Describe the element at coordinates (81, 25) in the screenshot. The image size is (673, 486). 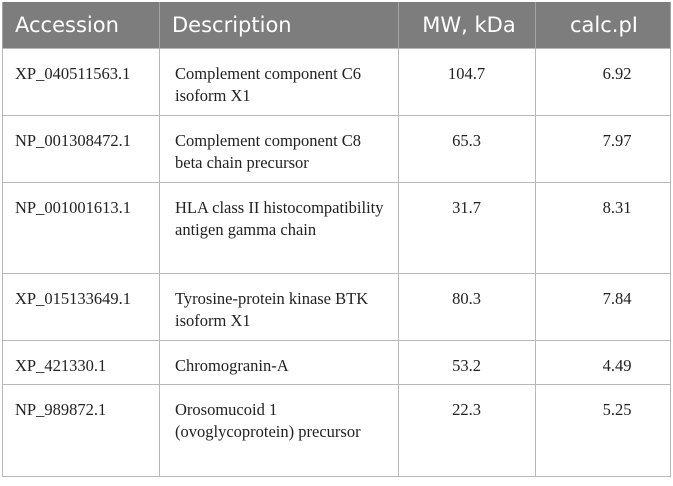
I see `header-accession: Accession` at that location.